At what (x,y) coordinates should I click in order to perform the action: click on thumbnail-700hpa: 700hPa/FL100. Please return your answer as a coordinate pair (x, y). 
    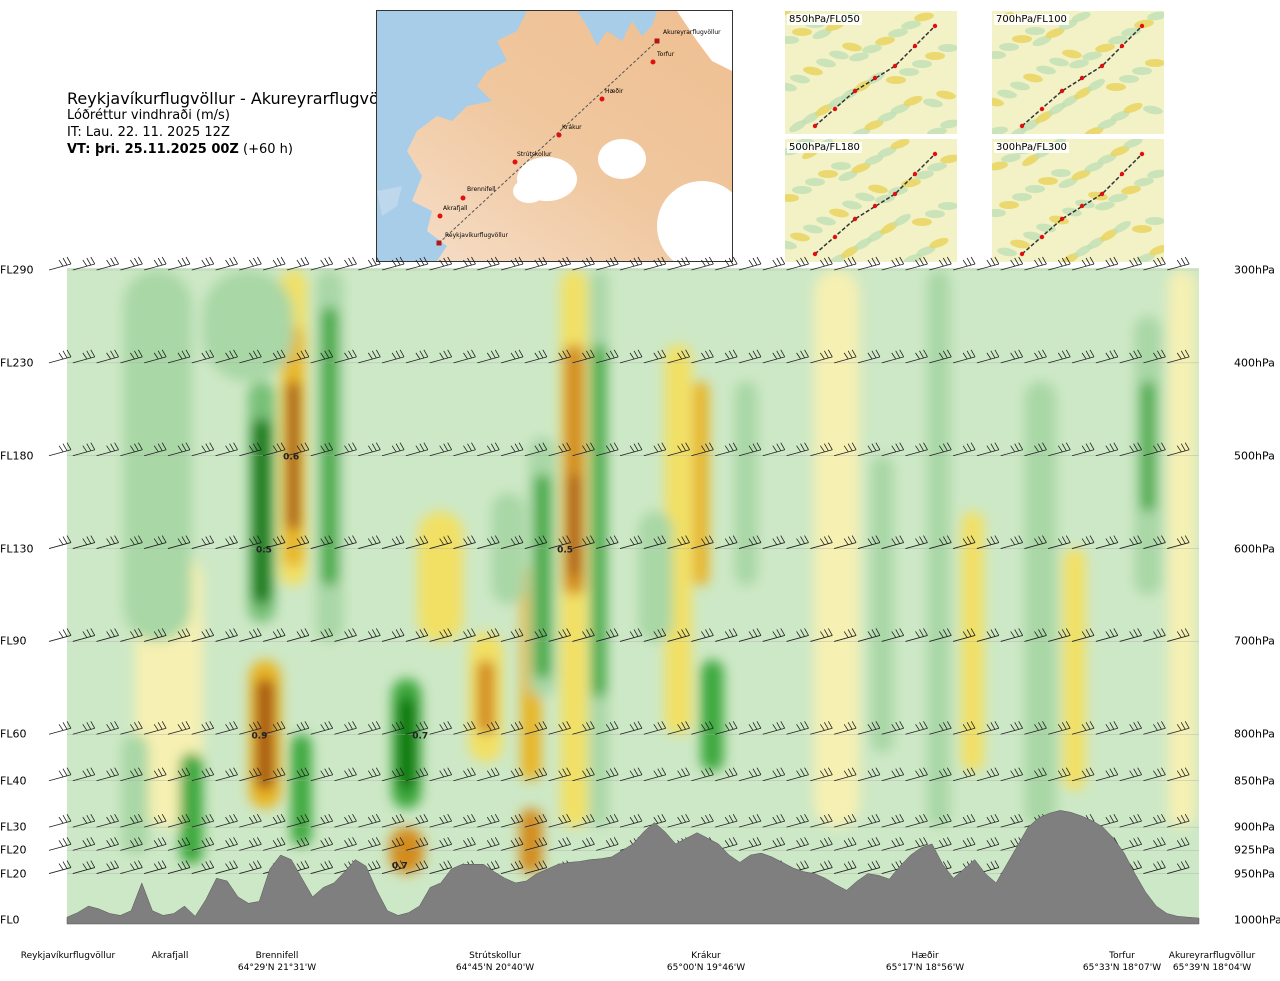
    Looking at the image, I should click on (1078, 72).